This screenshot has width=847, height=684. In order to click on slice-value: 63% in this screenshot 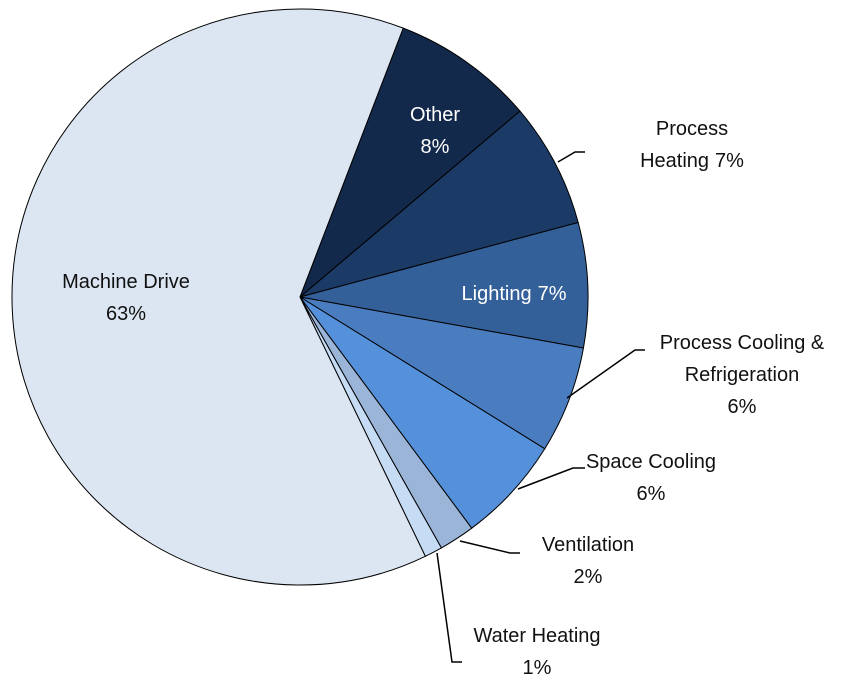, I will do `click(126, 314)`.